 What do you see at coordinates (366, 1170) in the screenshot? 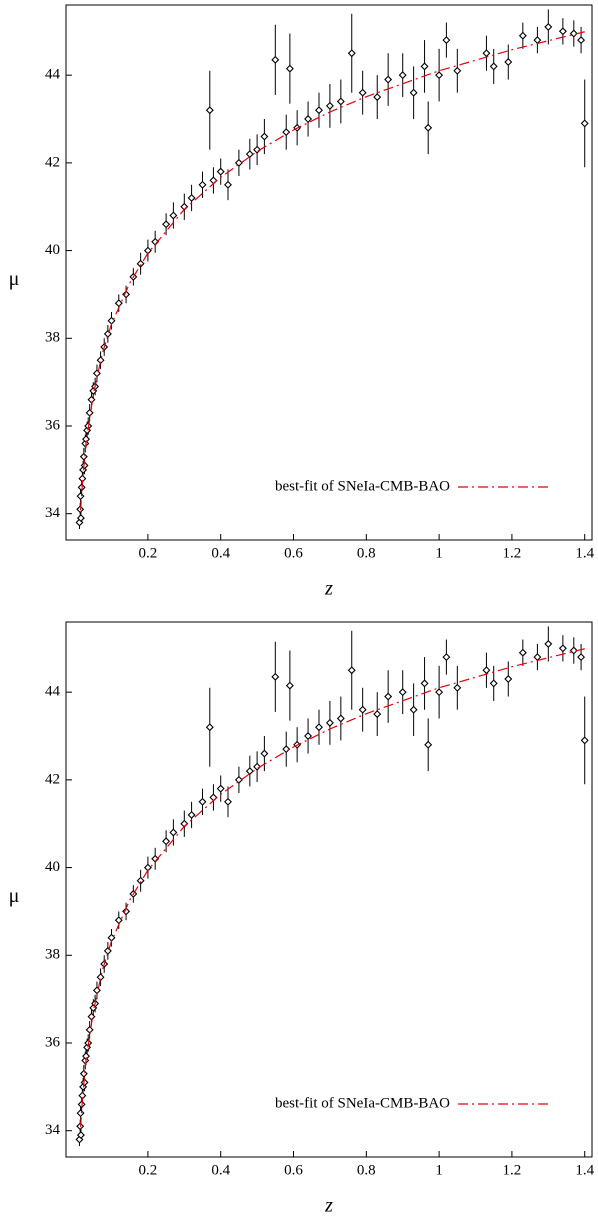
I see `x-tick-label: 0.8` at bounding box center [366, 1170].